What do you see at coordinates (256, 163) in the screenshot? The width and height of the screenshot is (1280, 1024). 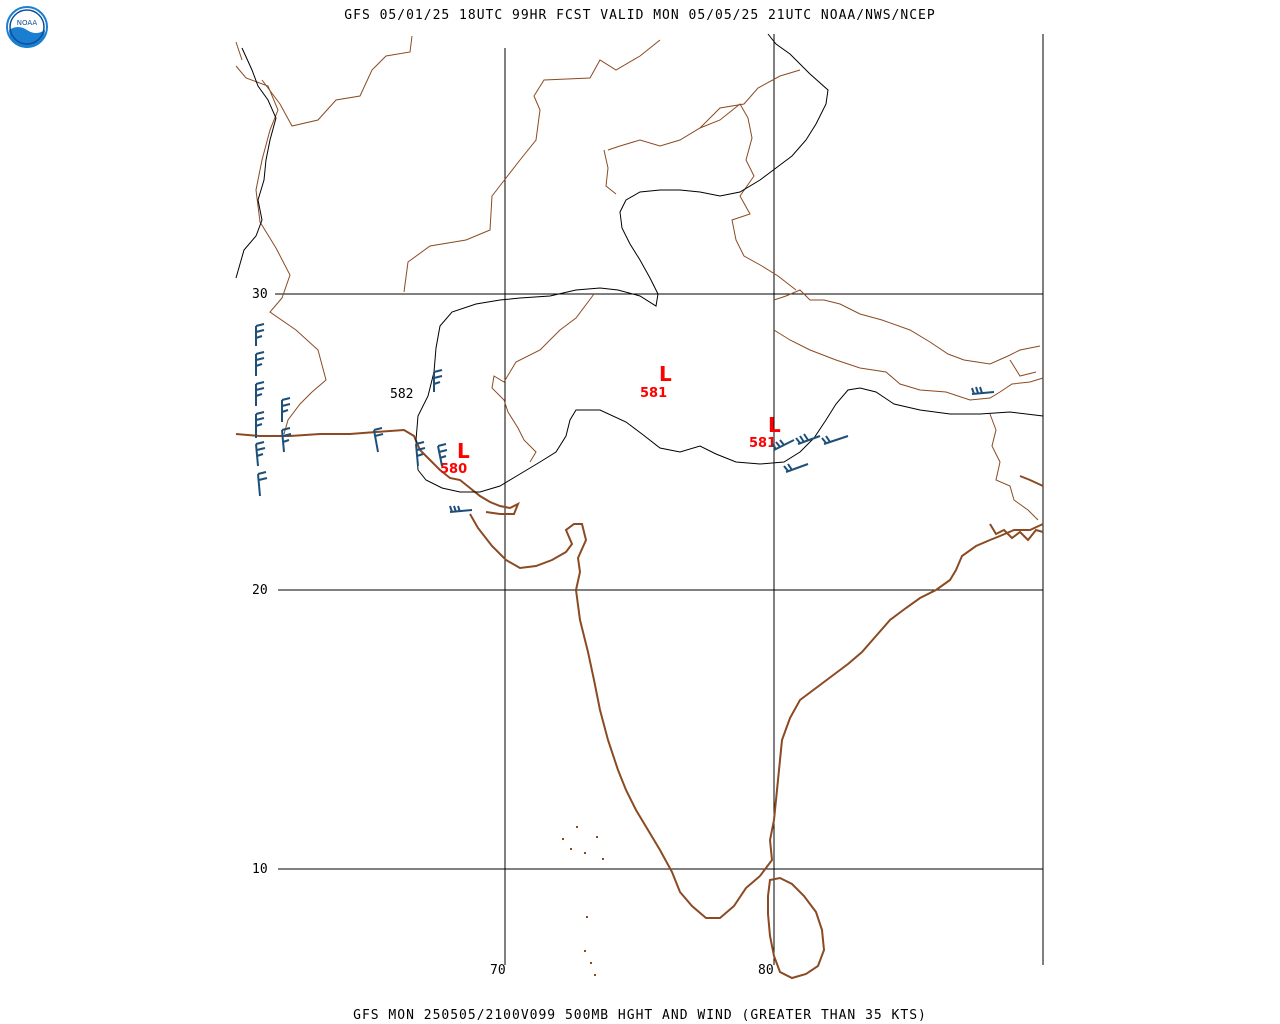 I see `contour-north` at bounding box center [256, 163].